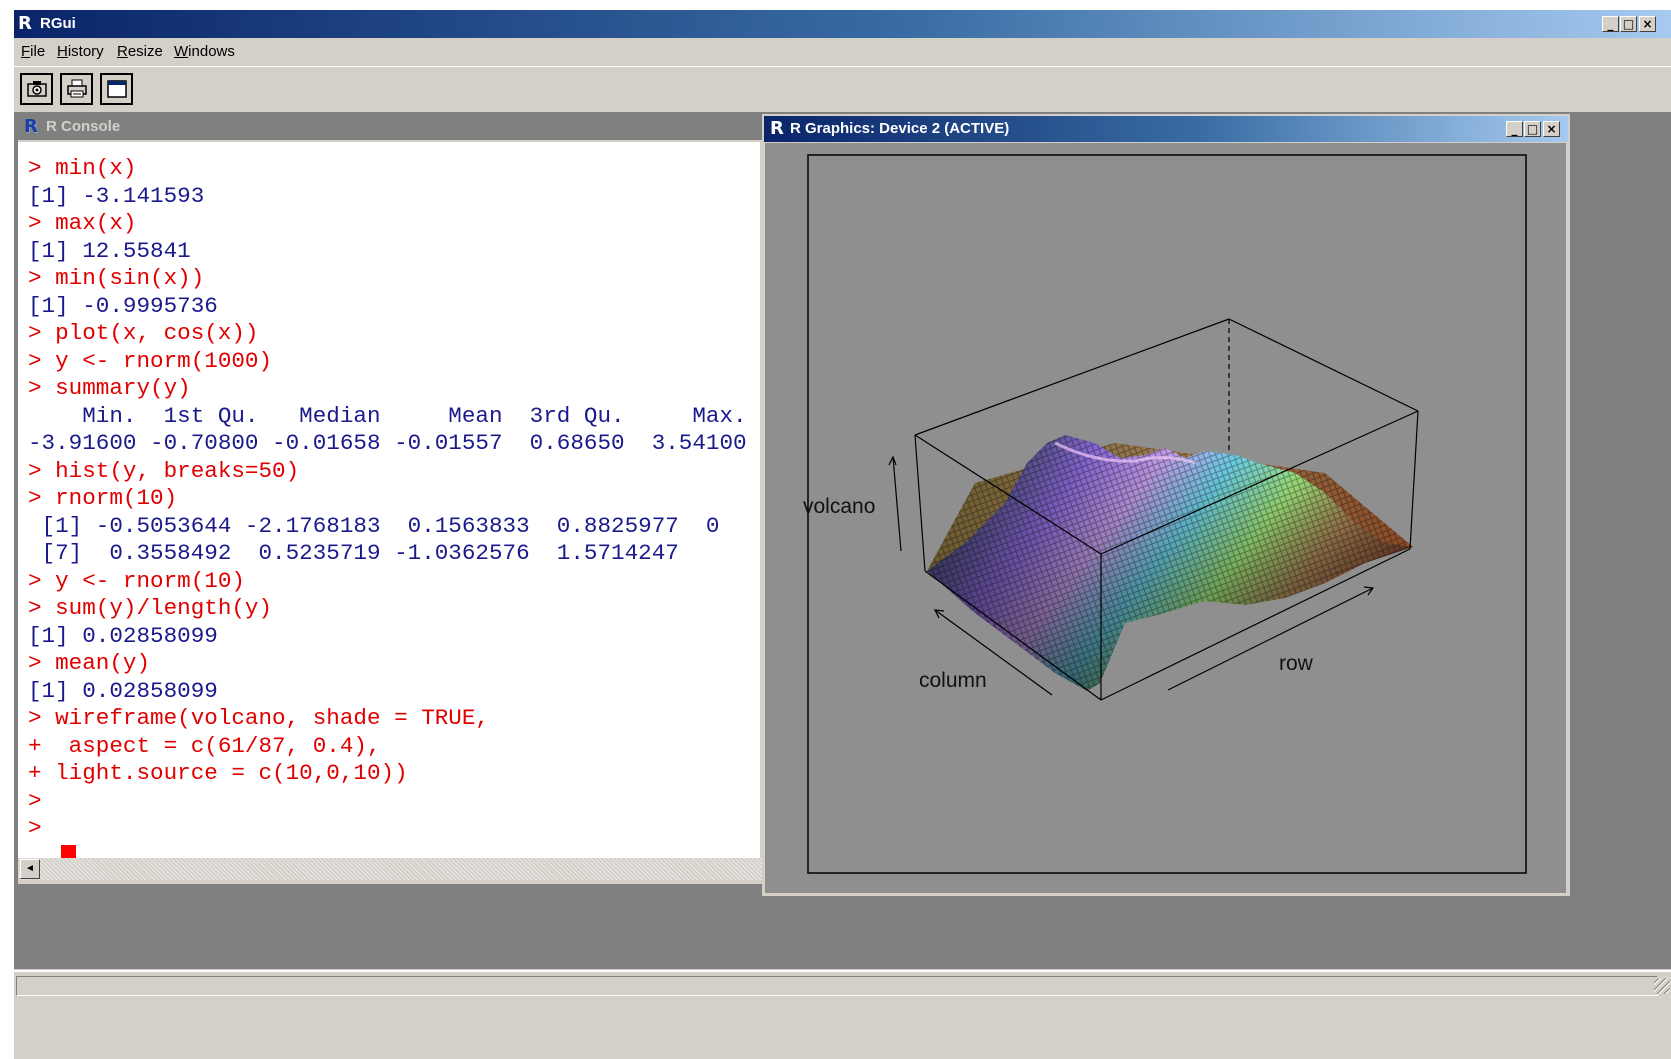 Image resolution: width=1671 pixels, height=1059 pixels. I want to click on console-command-line: > summary(y), so click(109, 388).